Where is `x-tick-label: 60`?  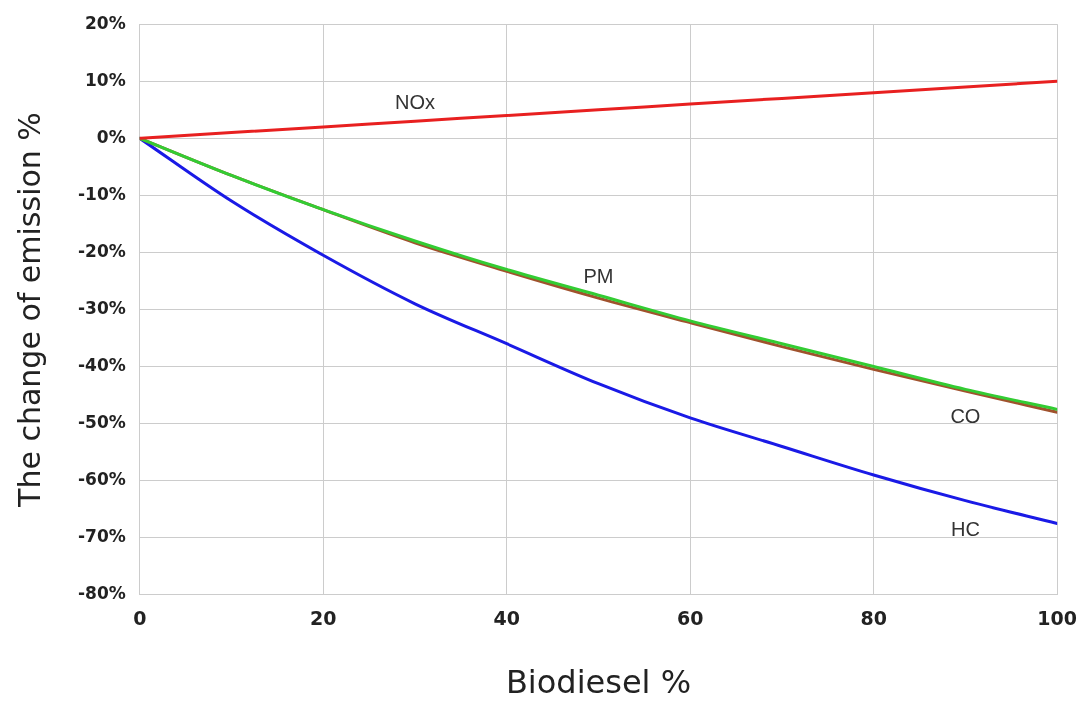
x-tick-label: 60 is located at coordinates (690, 618).